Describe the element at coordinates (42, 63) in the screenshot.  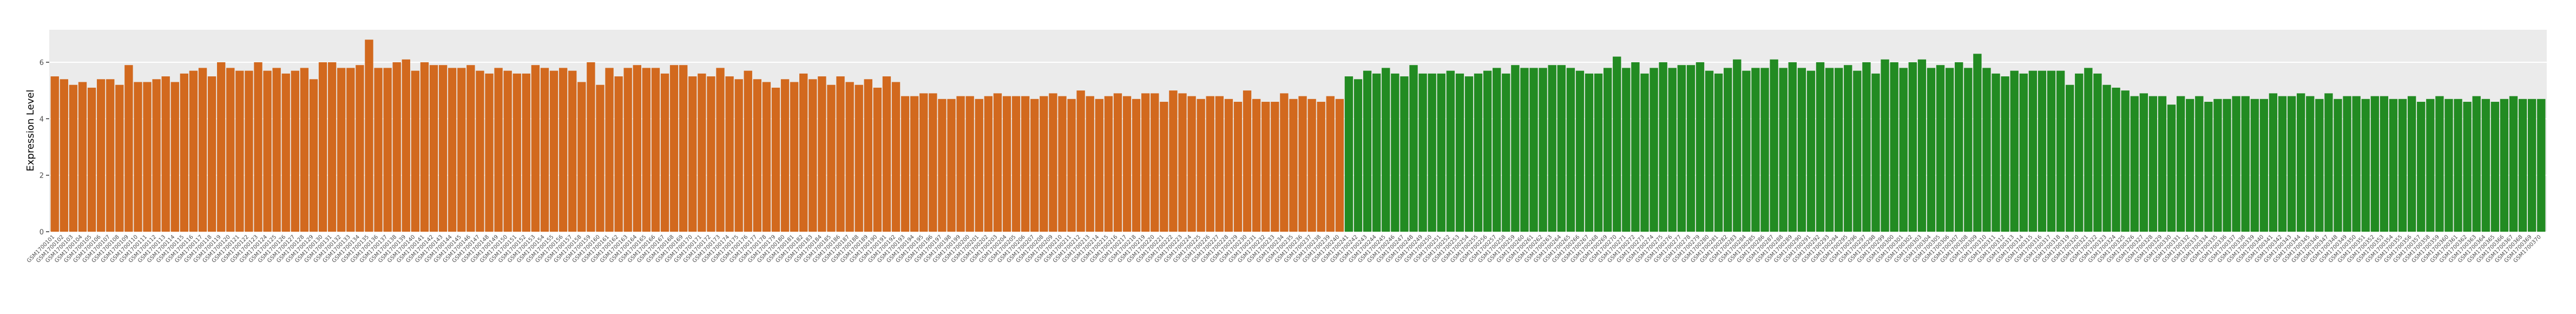
I see `y-tick-label: 6` at that location.